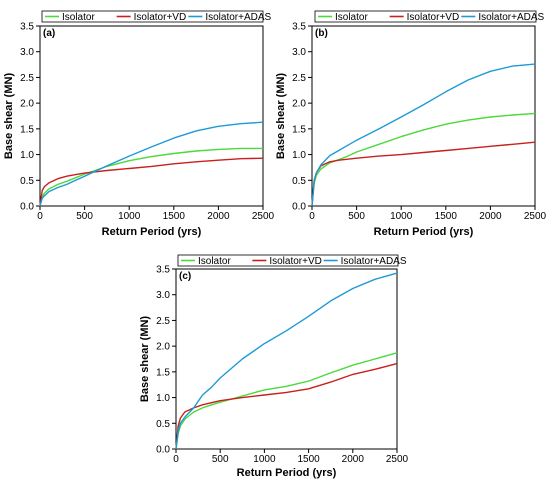 The height and width of the screenshot is (487, 550). I want to click on panel-label: (b), so click(321, 33).